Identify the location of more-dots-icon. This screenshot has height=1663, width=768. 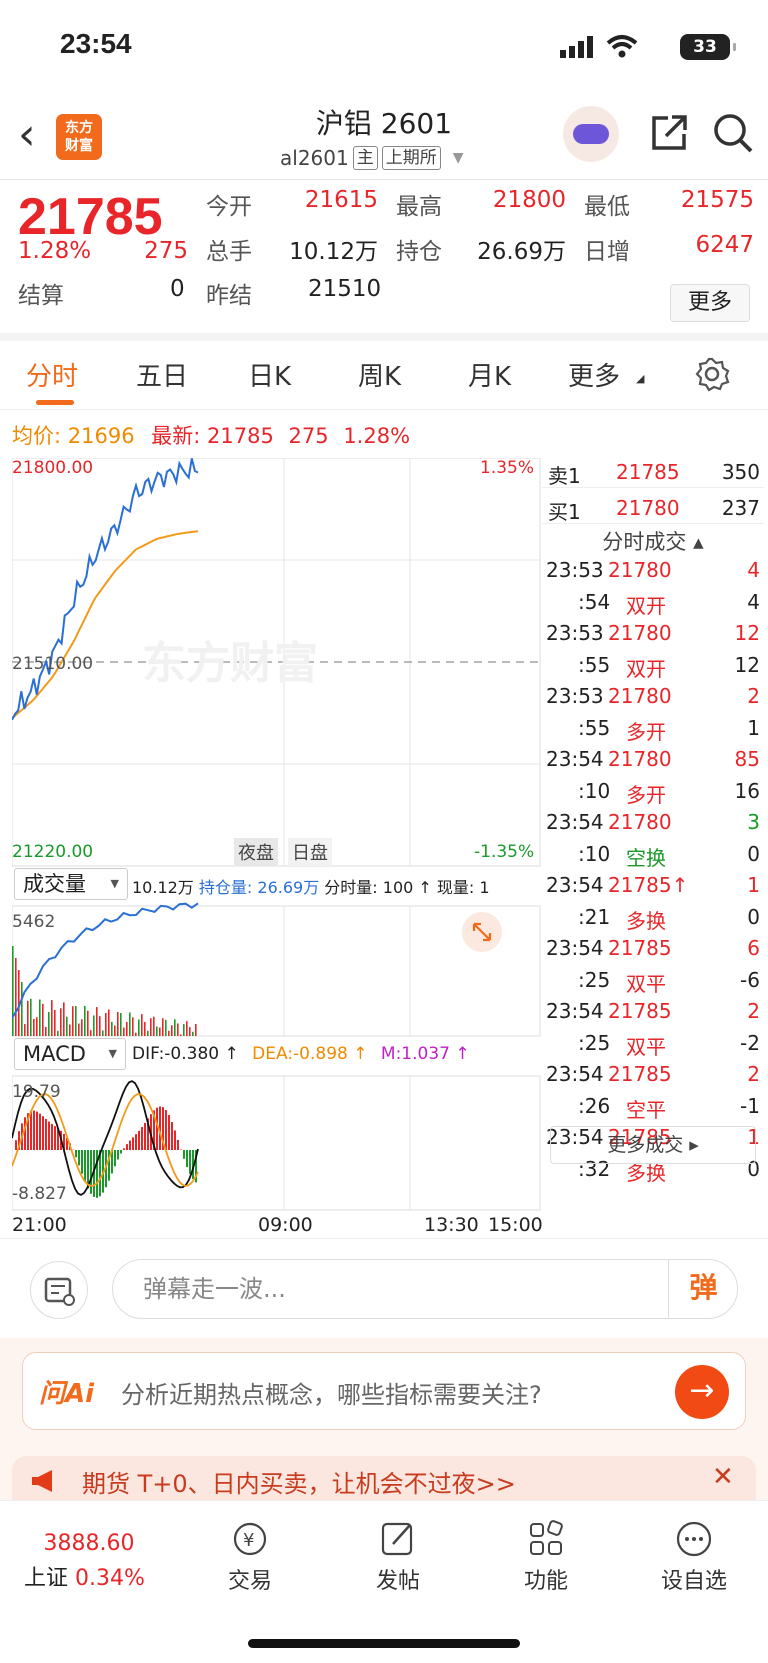
(694, 1539).